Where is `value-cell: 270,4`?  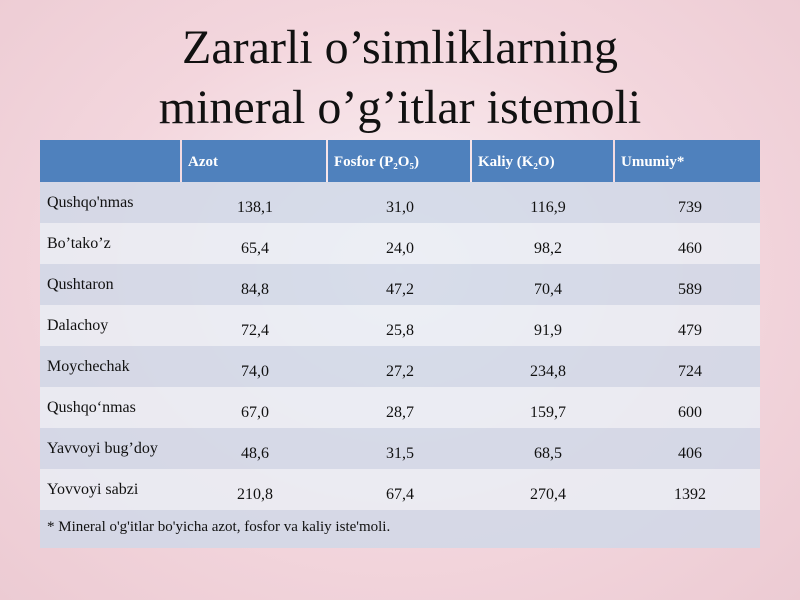
value-cell: 270,4 is located at coordinates (548, 494).